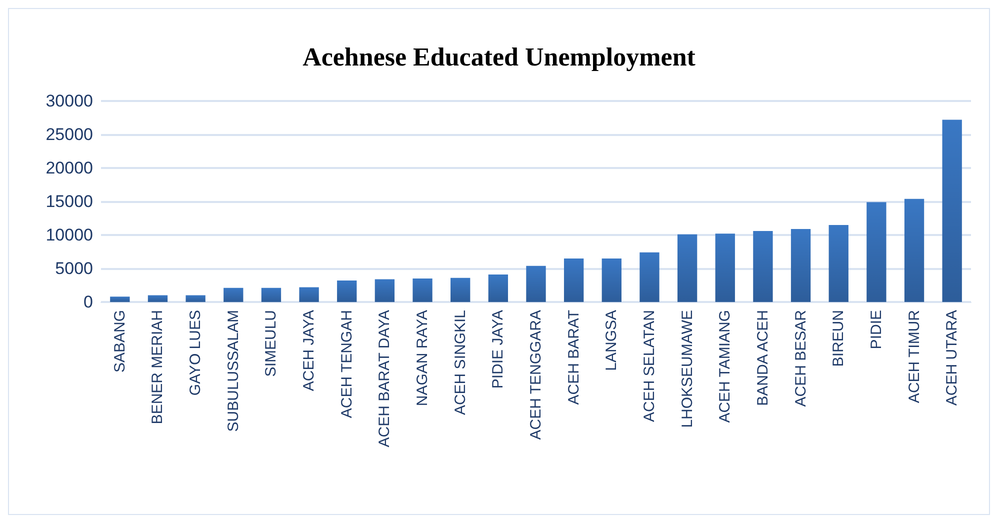  What do you see at coordinates (460, 363) in the screenshot?
I see `x-tick-label: ACEH SINGKIL` at bounding box center [460, 363].